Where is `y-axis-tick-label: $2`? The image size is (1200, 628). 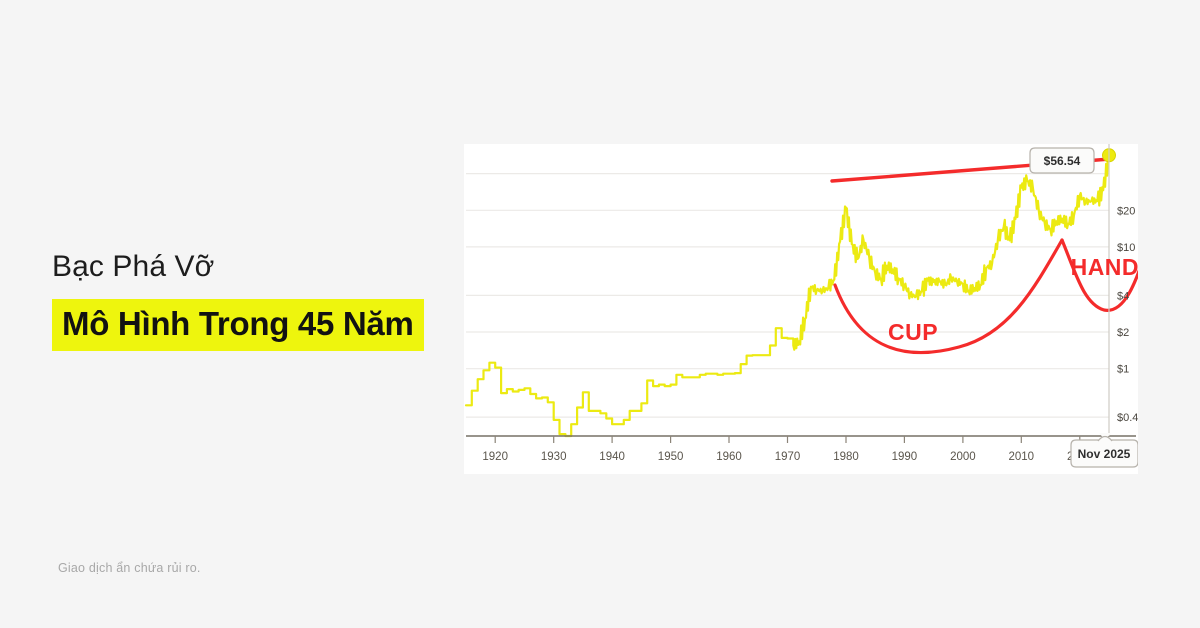
y-axis-tick-label: $2 is located at coordinates (1123, 333).